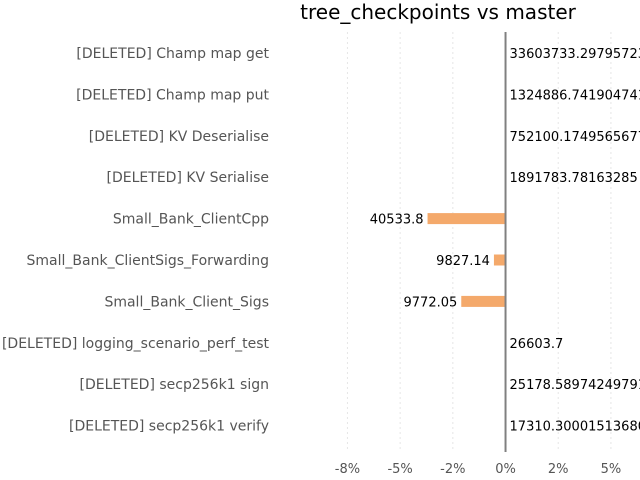 The width and height of the screenshot is (640, 480). Describe the element at coordinates (575, 427) in the screenshot. I see `value-label: 17310.30001513680` at that location.